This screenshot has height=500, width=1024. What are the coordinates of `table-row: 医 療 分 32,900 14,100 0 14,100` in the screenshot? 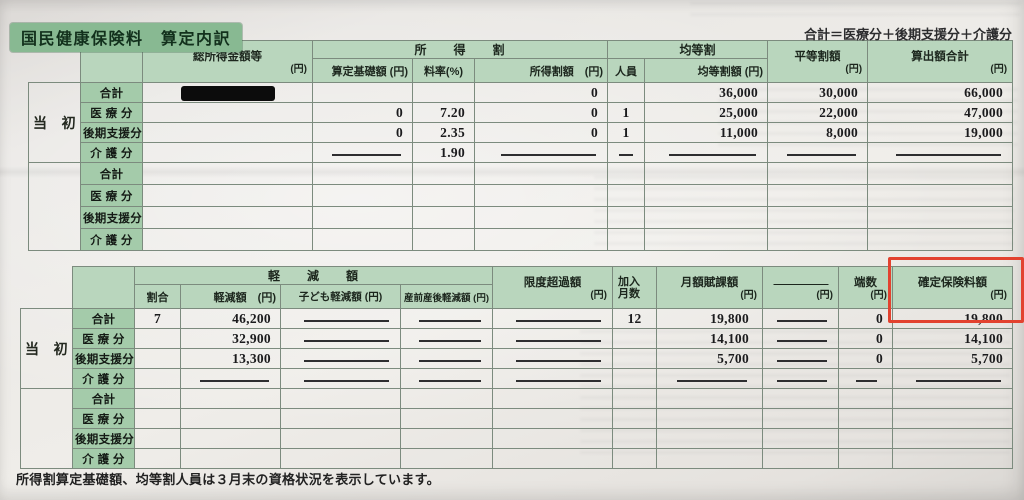 It's located at (517, 338).